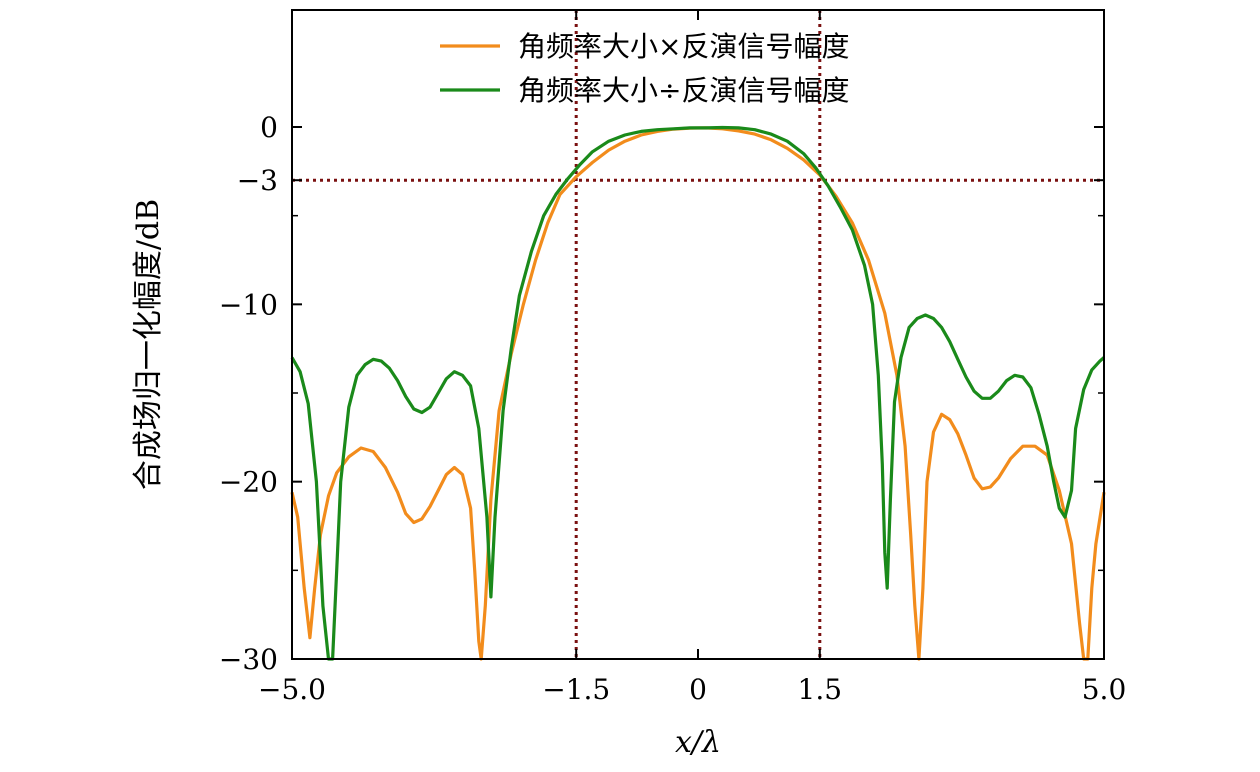 This screenshot has width=1260, height=772. Describe the element at coordinates (820, 689) in the screenshot. I see `x-tick-label-3: 1.5` at that location.